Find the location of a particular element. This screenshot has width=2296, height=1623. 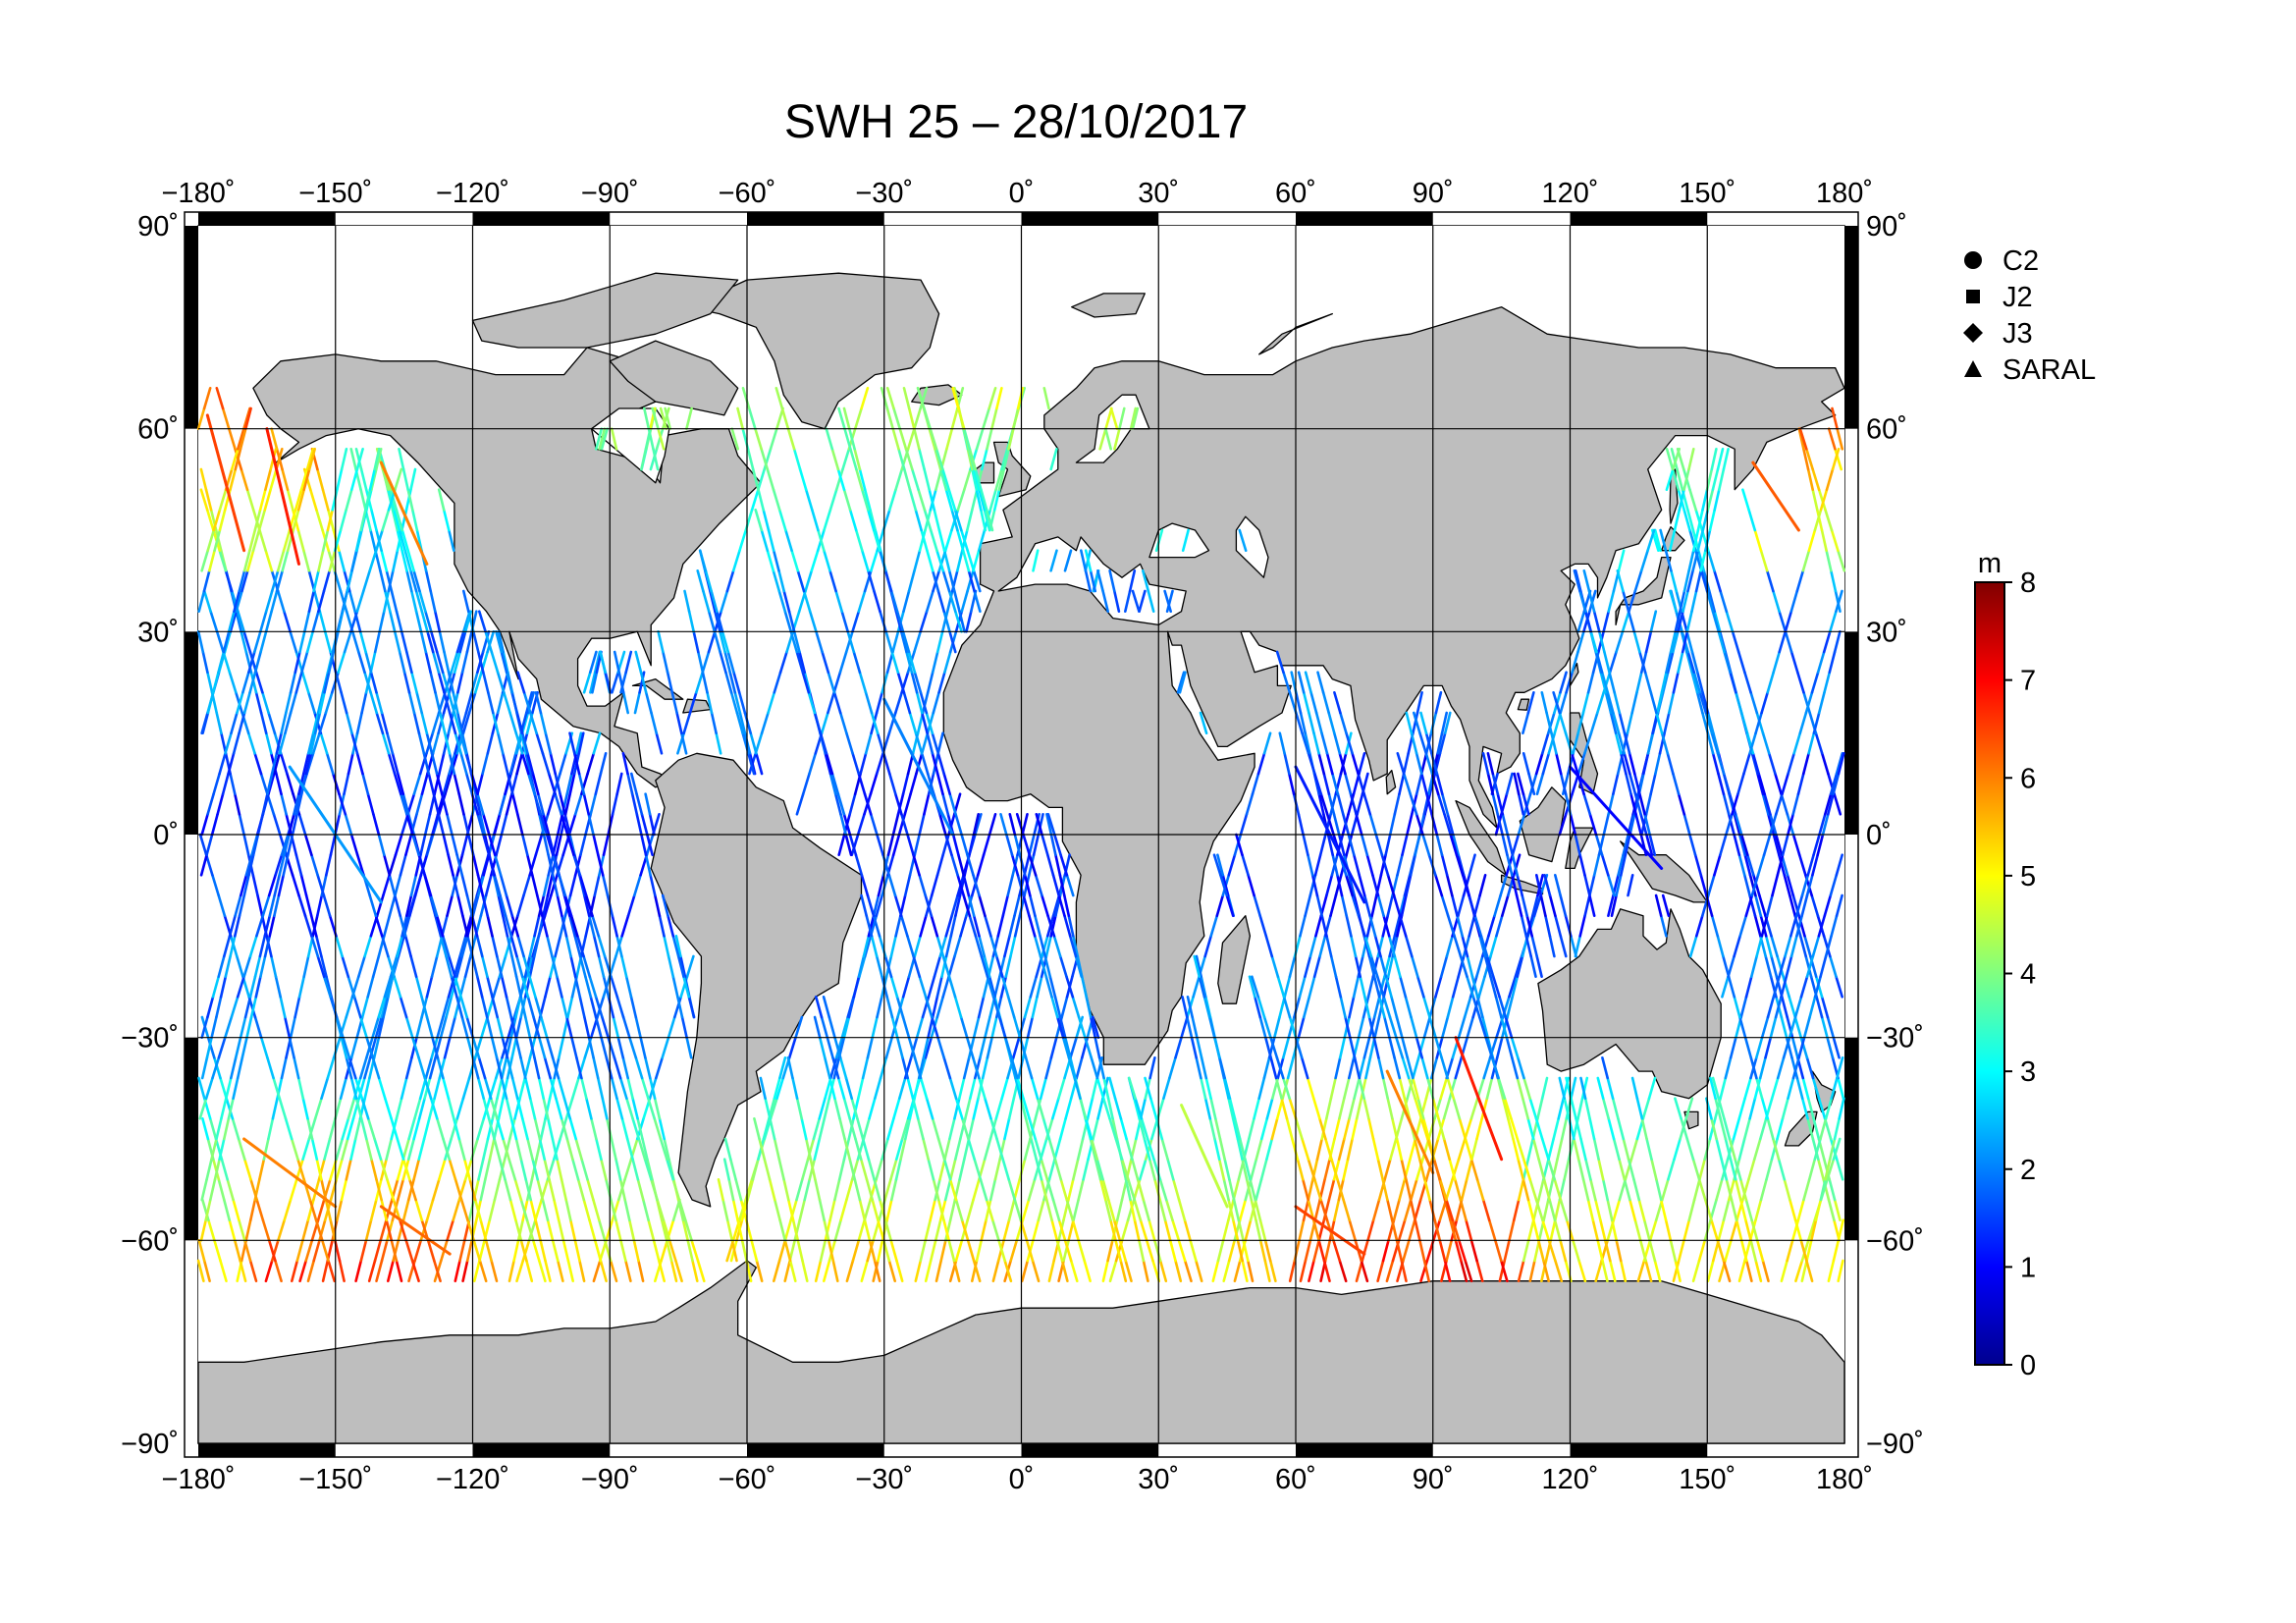

lat-tick-label-left: 60˚ is located at coordinates (158, 430).